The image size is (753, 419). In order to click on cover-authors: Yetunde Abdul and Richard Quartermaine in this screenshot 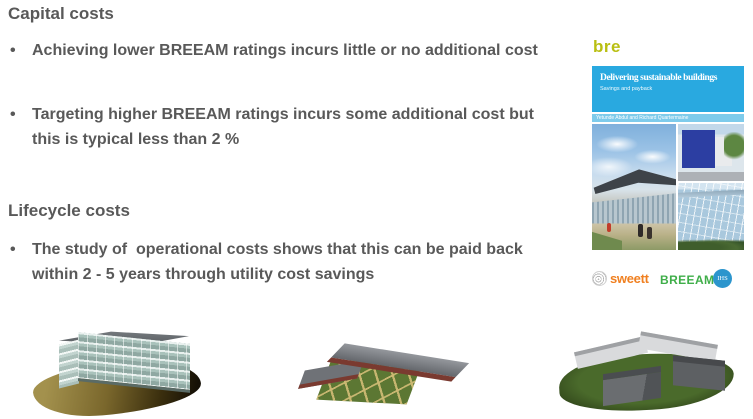, I will do `click(668, 118)`.